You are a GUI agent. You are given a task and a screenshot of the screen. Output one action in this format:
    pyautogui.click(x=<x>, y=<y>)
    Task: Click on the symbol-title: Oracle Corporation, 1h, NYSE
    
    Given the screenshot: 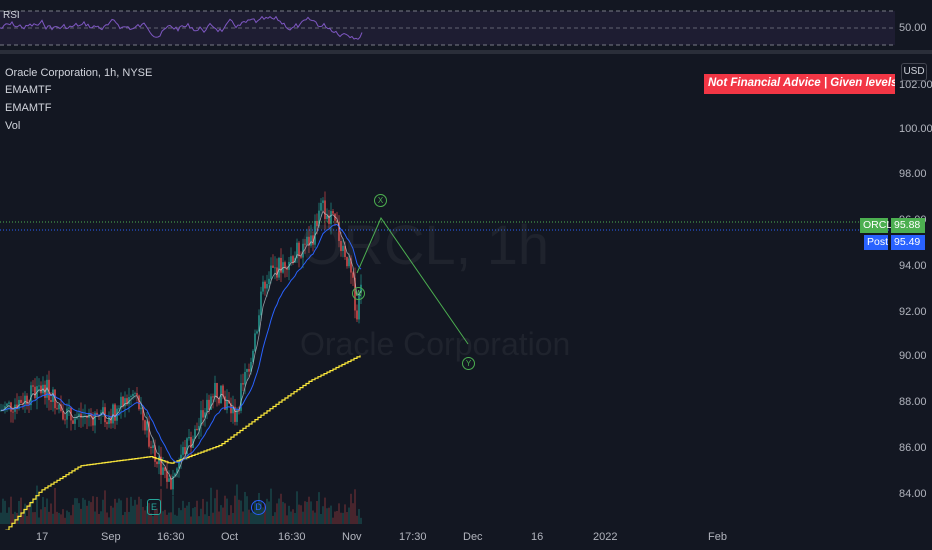 What is the action you would take?
    pyautogui.click(x=79, y=73)
    